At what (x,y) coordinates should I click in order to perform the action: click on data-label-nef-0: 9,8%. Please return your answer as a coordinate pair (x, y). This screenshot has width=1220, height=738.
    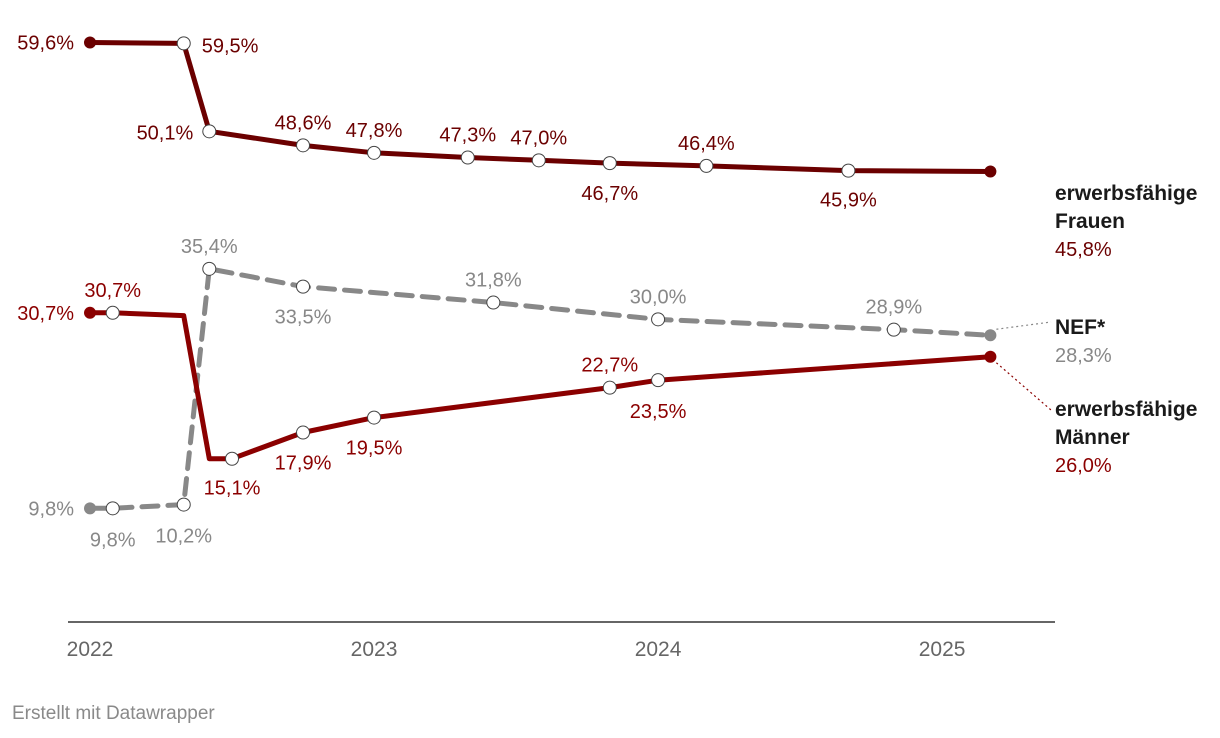
    Looking at the image, I should click on (51, 509).